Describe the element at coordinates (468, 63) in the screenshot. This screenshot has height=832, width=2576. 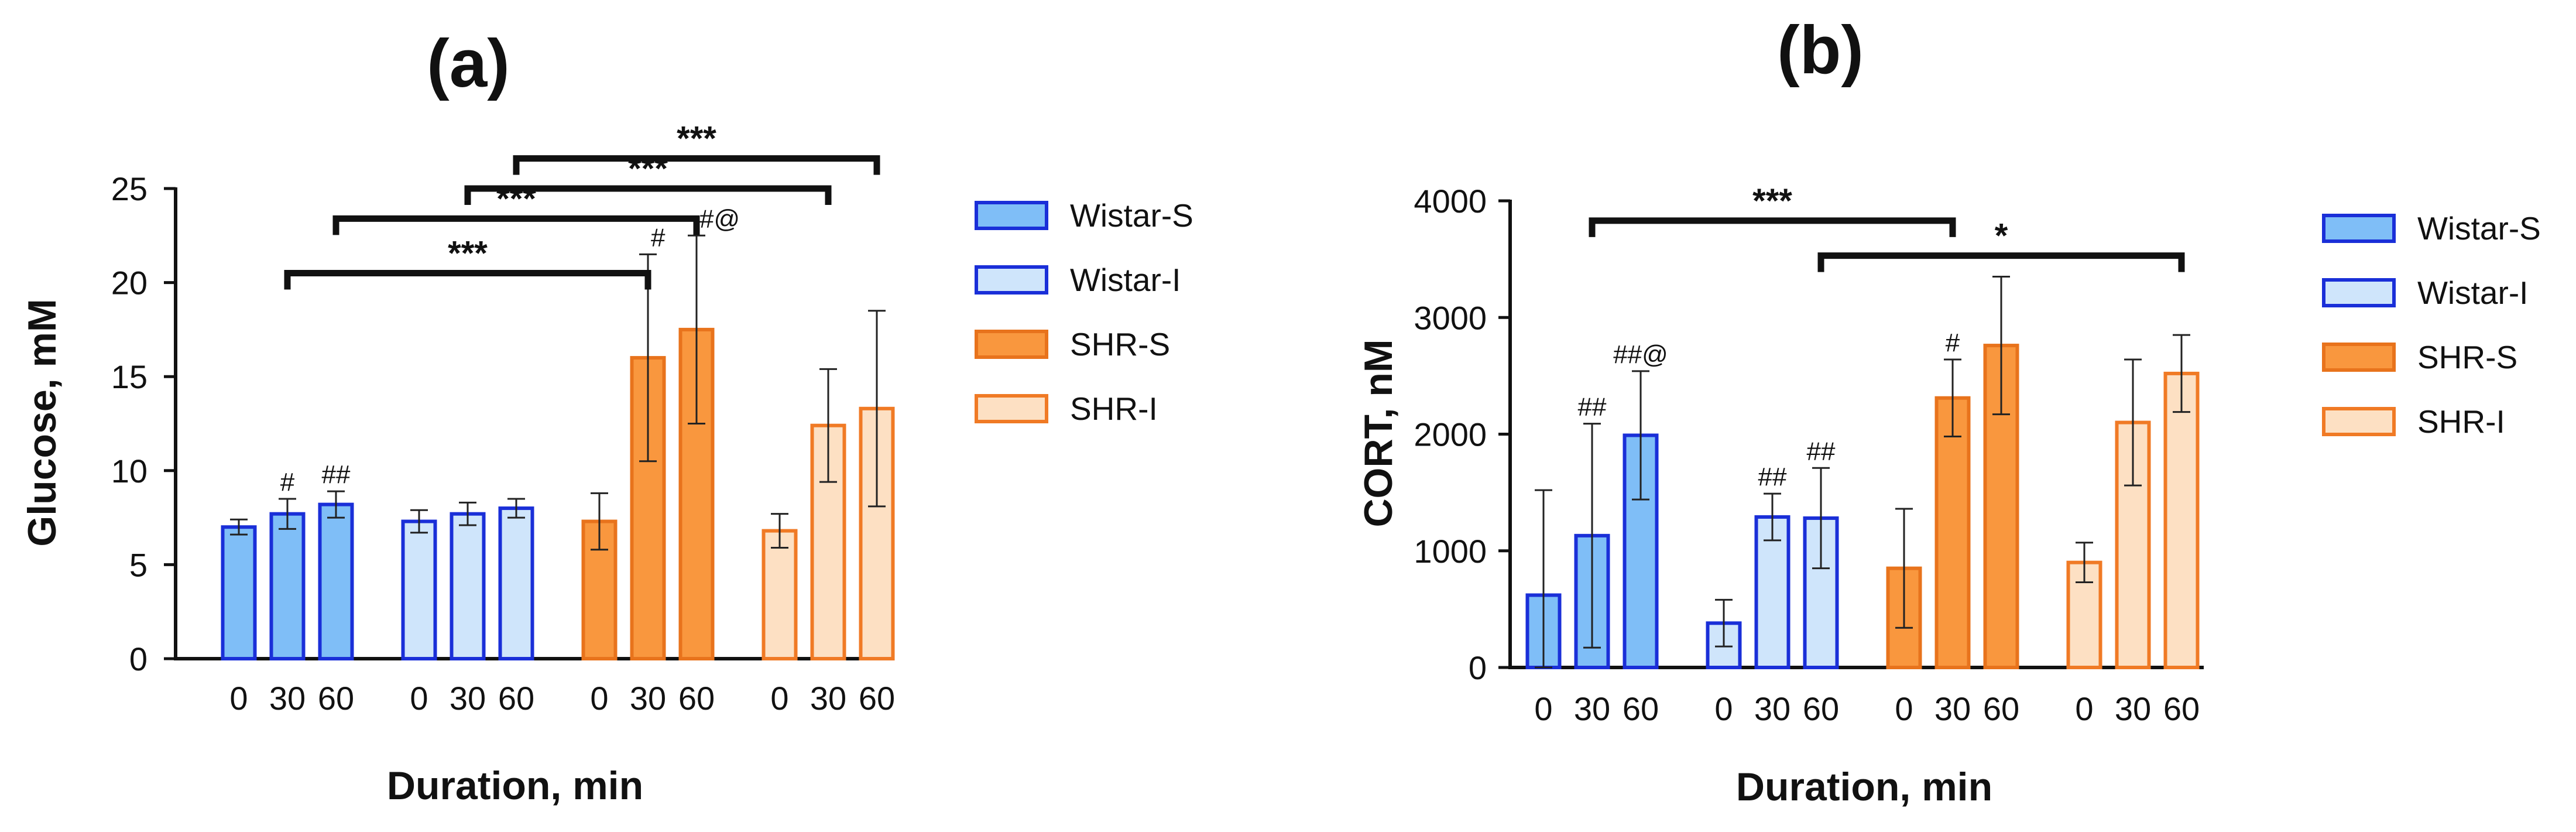
I see `panel-label: (a)` at that location.